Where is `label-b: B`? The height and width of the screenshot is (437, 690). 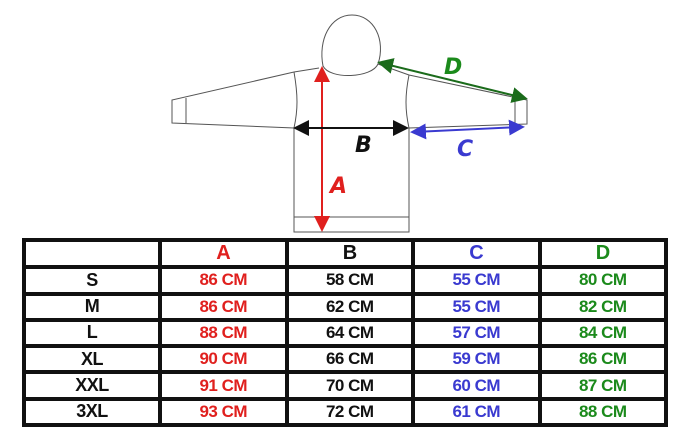
label-b: B is located at coordinates (363, 145).